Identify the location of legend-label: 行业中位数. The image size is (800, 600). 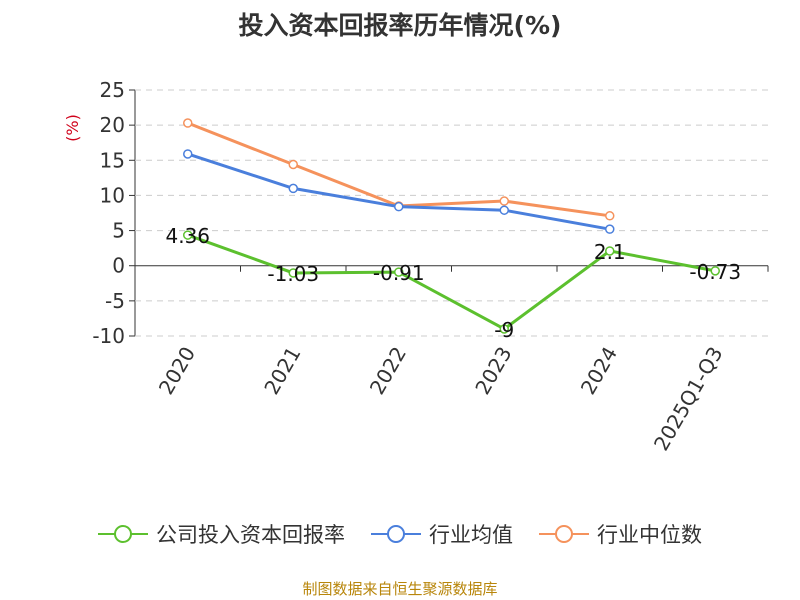
(649, 535).